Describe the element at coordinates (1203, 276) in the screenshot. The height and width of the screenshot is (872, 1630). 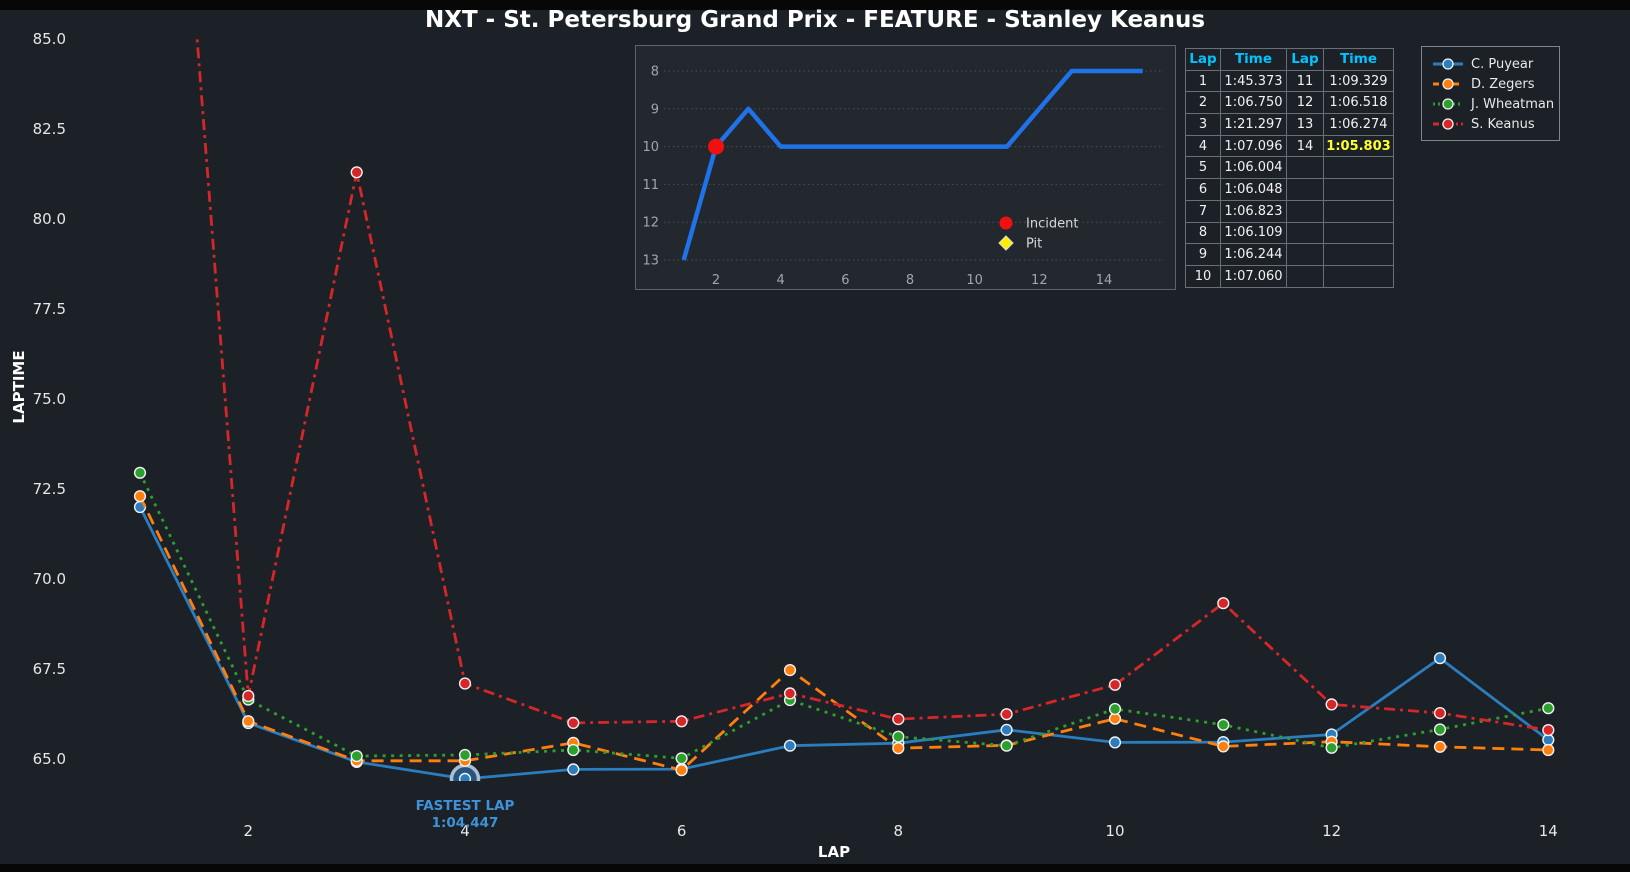
I see `lap-number-cell: 10` at that location.